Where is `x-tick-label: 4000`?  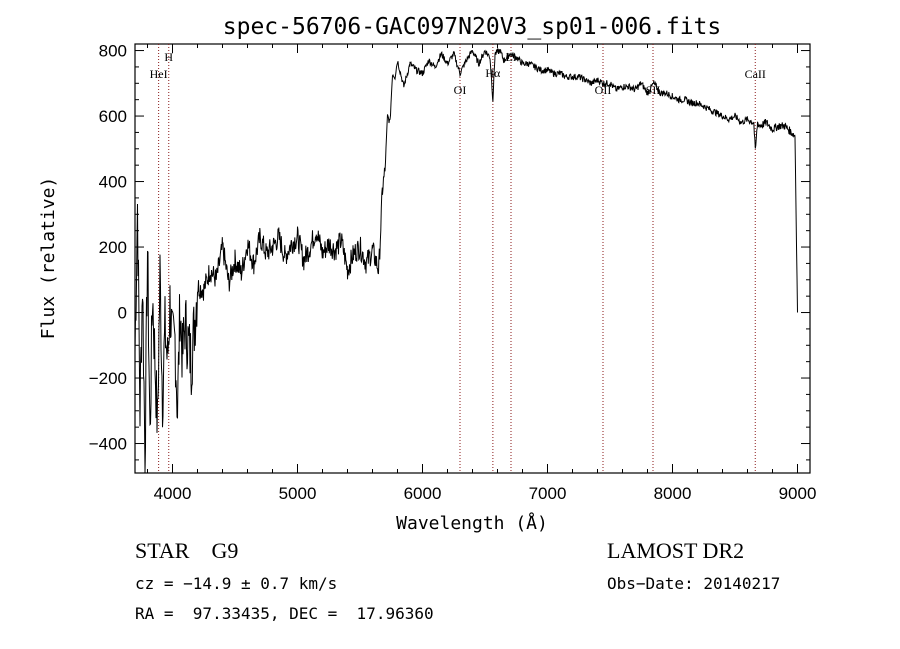
x-tick-label: 4000 is located at coordinates (173, 493).